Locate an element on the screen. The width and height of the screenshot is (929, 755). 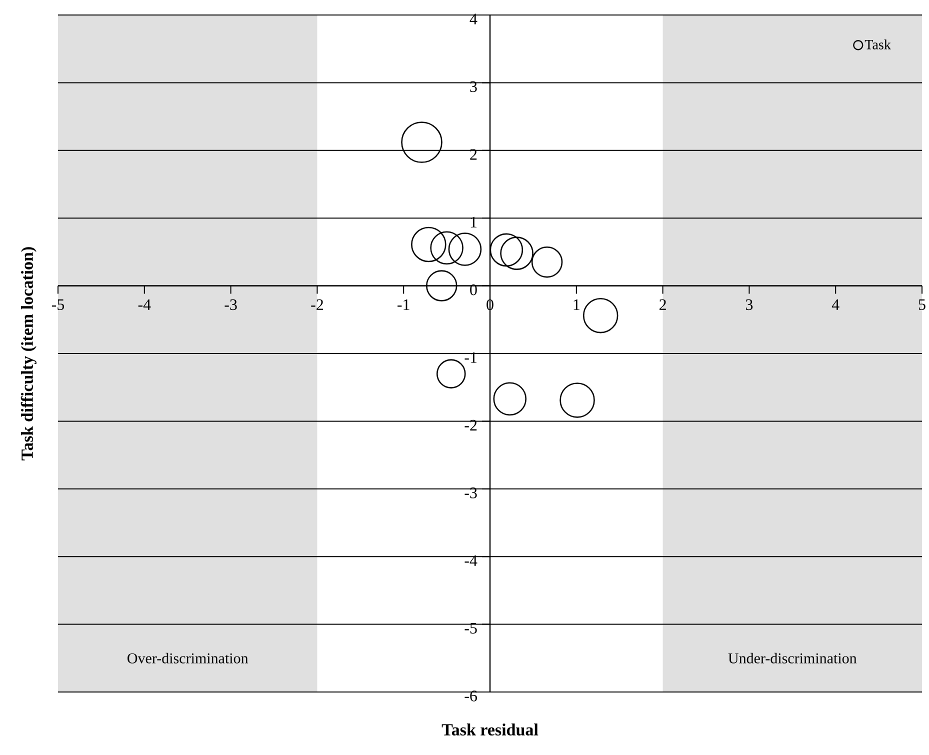
y-tick-label: -2 is located at coordinates (470, 425).